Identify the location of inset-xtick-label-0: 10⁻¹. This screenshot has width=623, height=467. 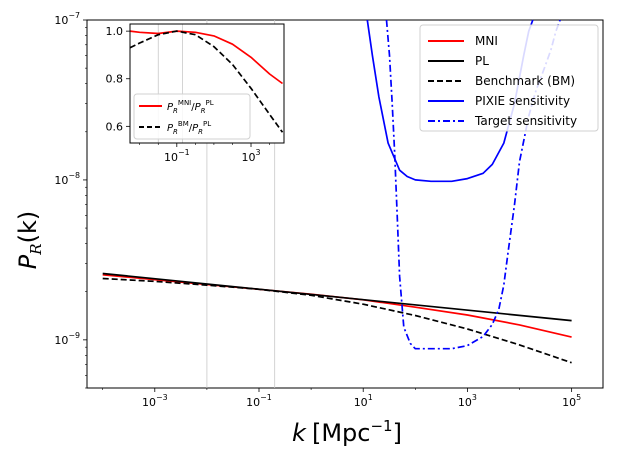
(177, 156).